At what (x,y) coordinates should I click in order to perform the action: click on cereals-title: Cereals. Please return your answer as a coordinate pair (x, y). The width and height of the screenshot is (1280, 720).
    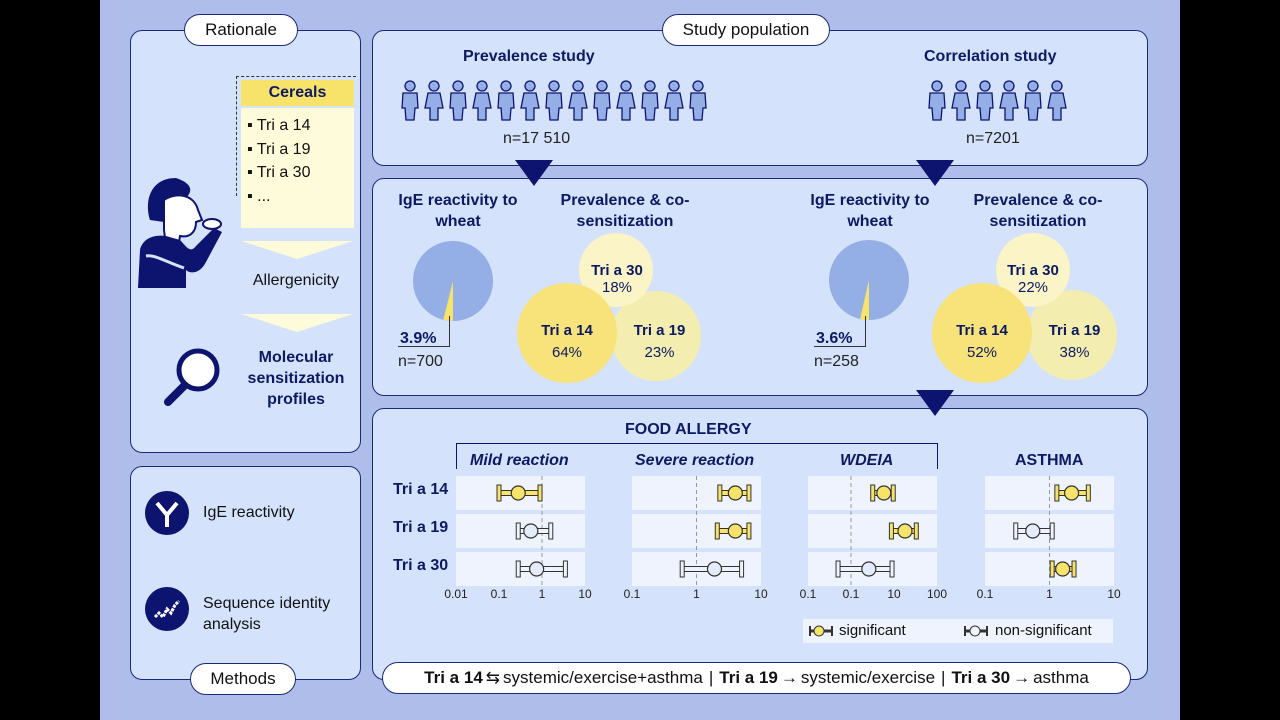
    Looking at the image, I should click on (297, 93).